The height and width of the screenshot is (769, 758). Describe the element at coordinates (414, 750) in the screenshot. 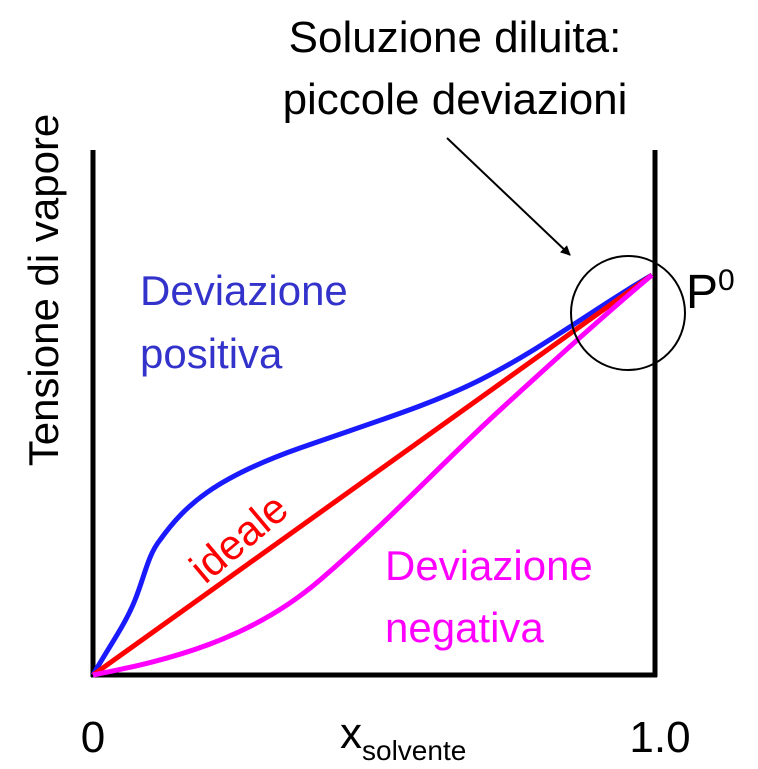

I see `x-label-sub: solvente` at that location.